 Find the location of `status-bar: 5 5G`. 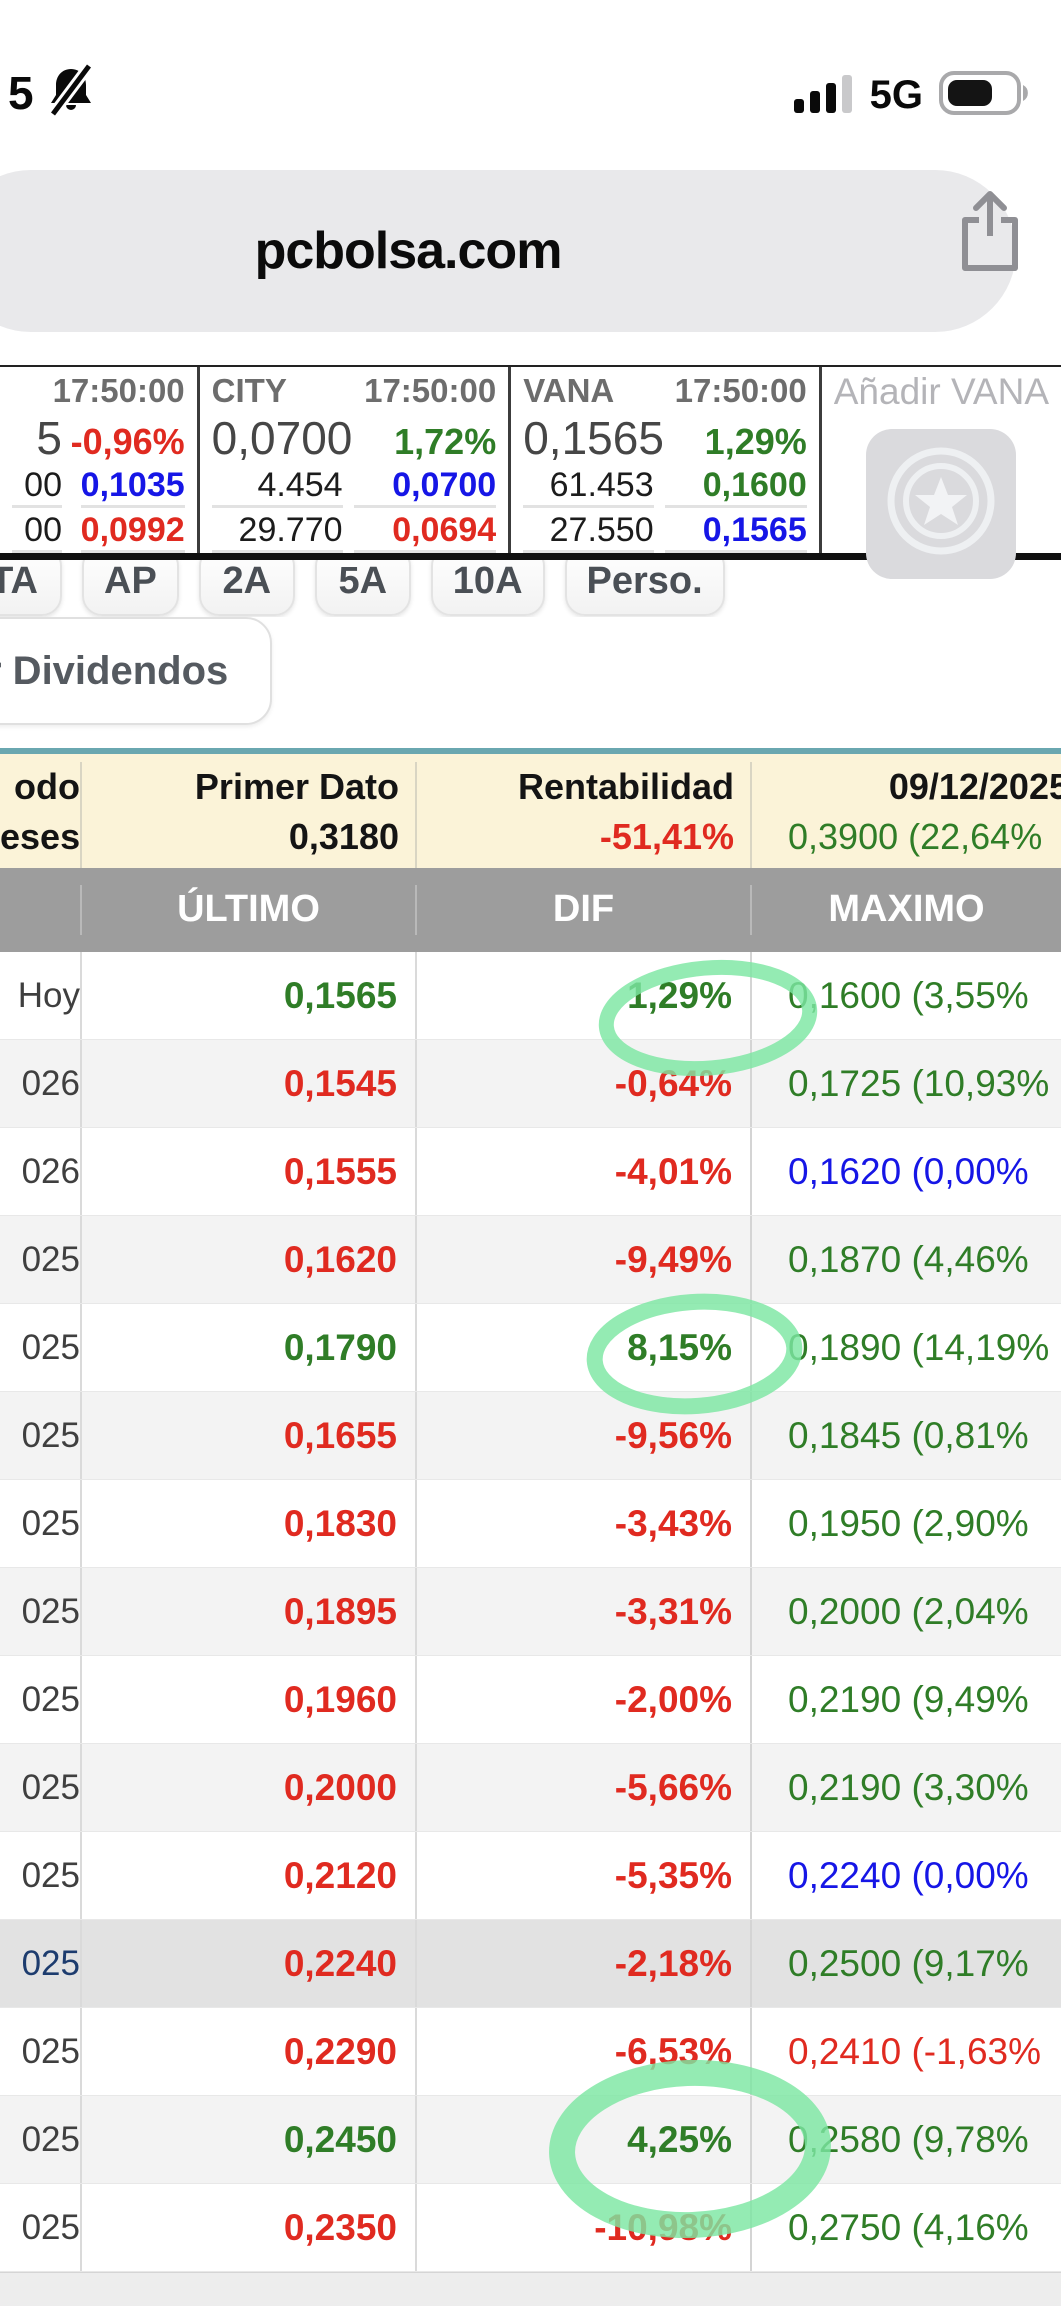

status-bar: 5 5G is located at coordinates (530, 75).